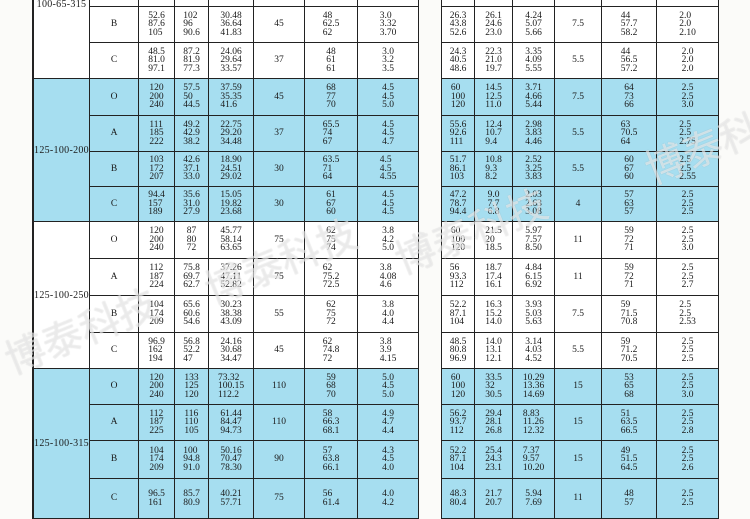 The image size is (750, 519). What do you see at coordinates (157, 204) in the screenshot?
I see `flow-cell: 94.4 157 189` at bounding box center [157, 204].